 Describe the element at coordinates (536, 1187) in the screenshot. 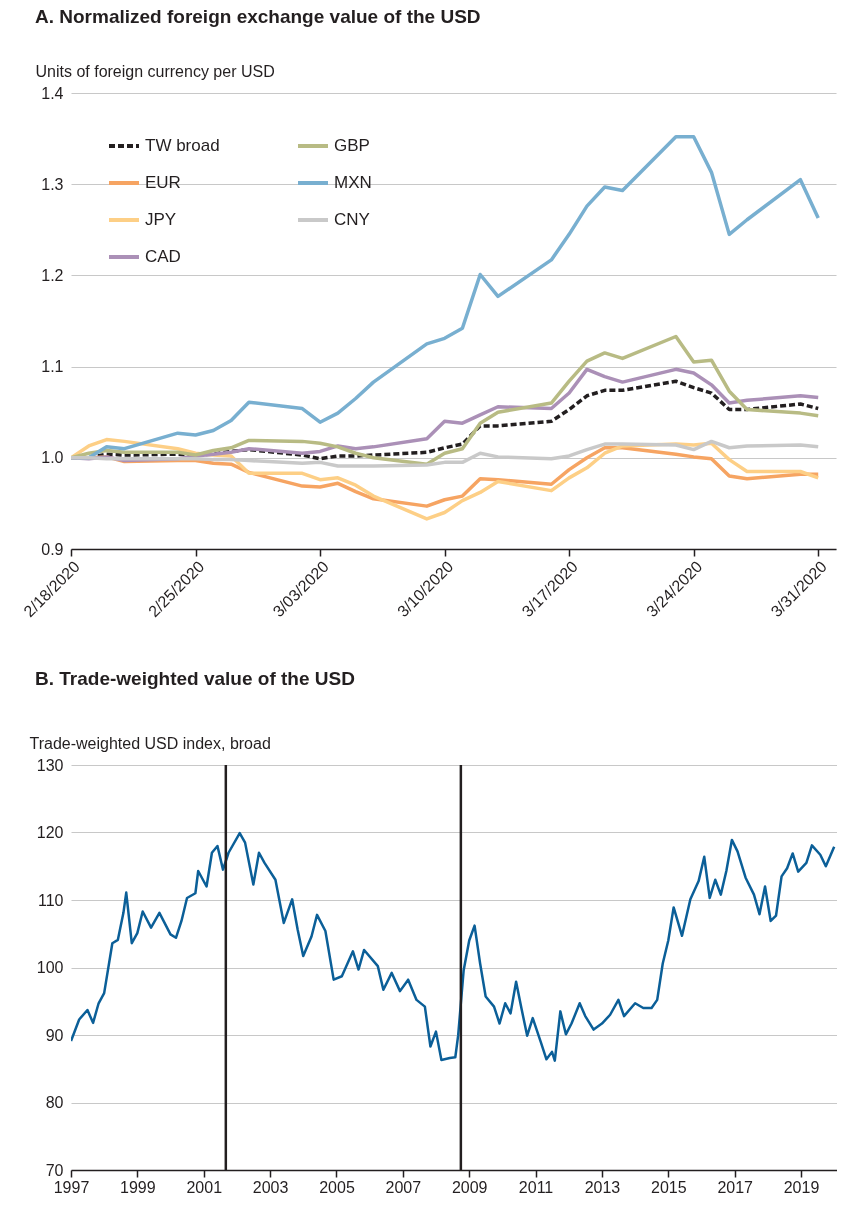

I see `x-tick-label: 2011` at that location.